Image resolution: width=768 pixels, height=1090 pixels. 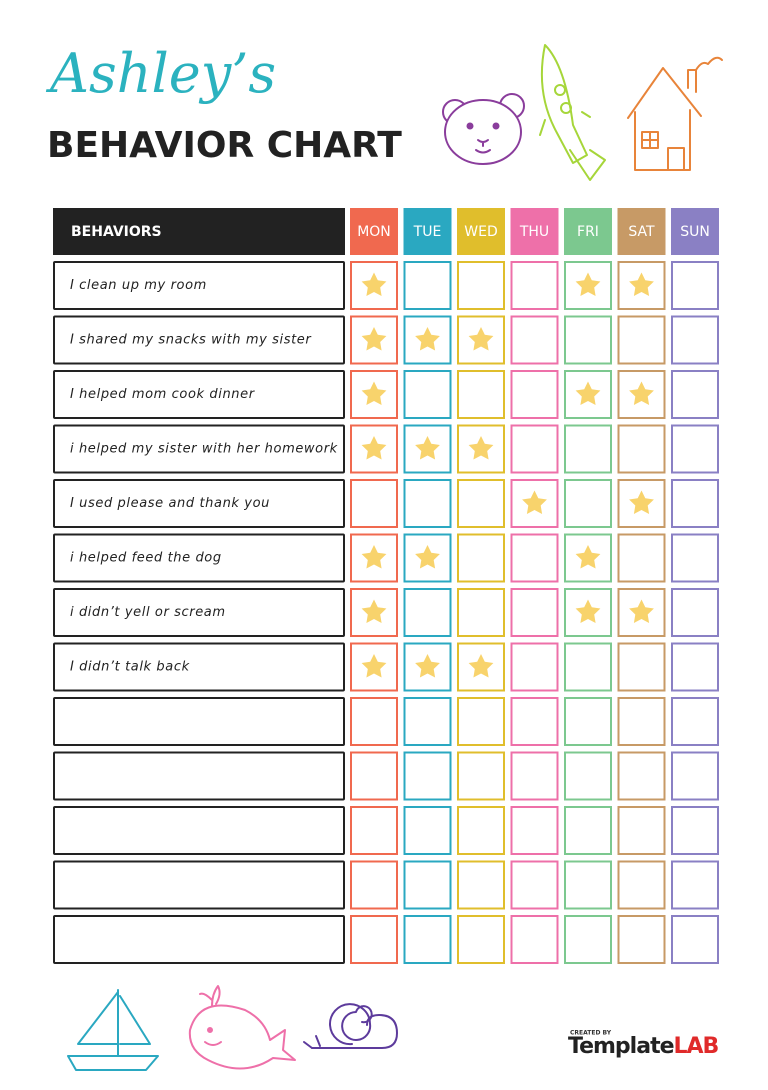 What do you see at coordinates (572, 112) in the screenshot?
I see `rocket-doodle` at bounding box center [572, 112].